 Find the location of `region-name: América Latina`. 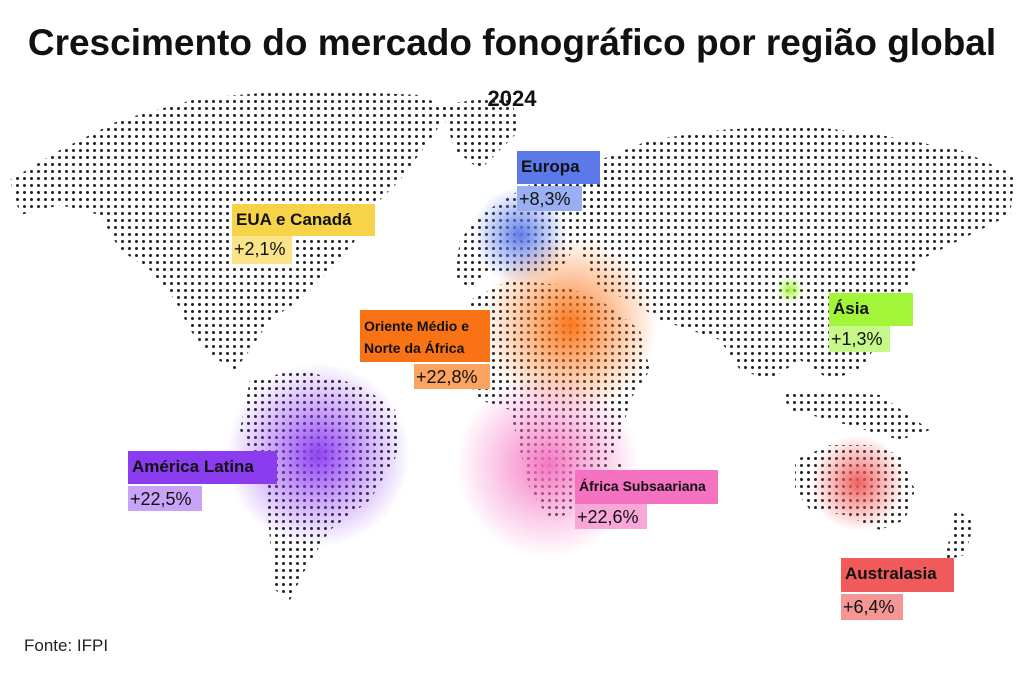

region-name: América Latina is located at coordinates (202, 467).